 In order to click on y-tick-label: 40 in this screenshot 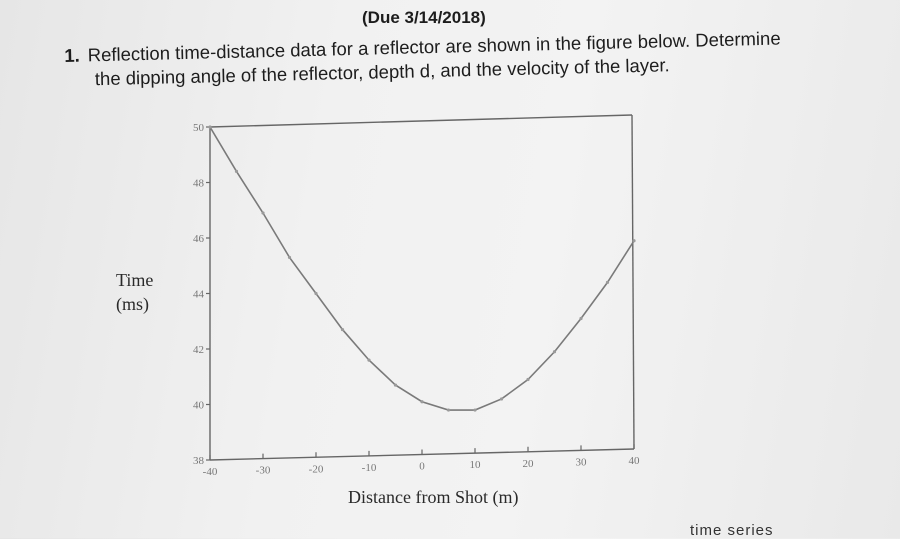, I will do `click(199, 406)`.